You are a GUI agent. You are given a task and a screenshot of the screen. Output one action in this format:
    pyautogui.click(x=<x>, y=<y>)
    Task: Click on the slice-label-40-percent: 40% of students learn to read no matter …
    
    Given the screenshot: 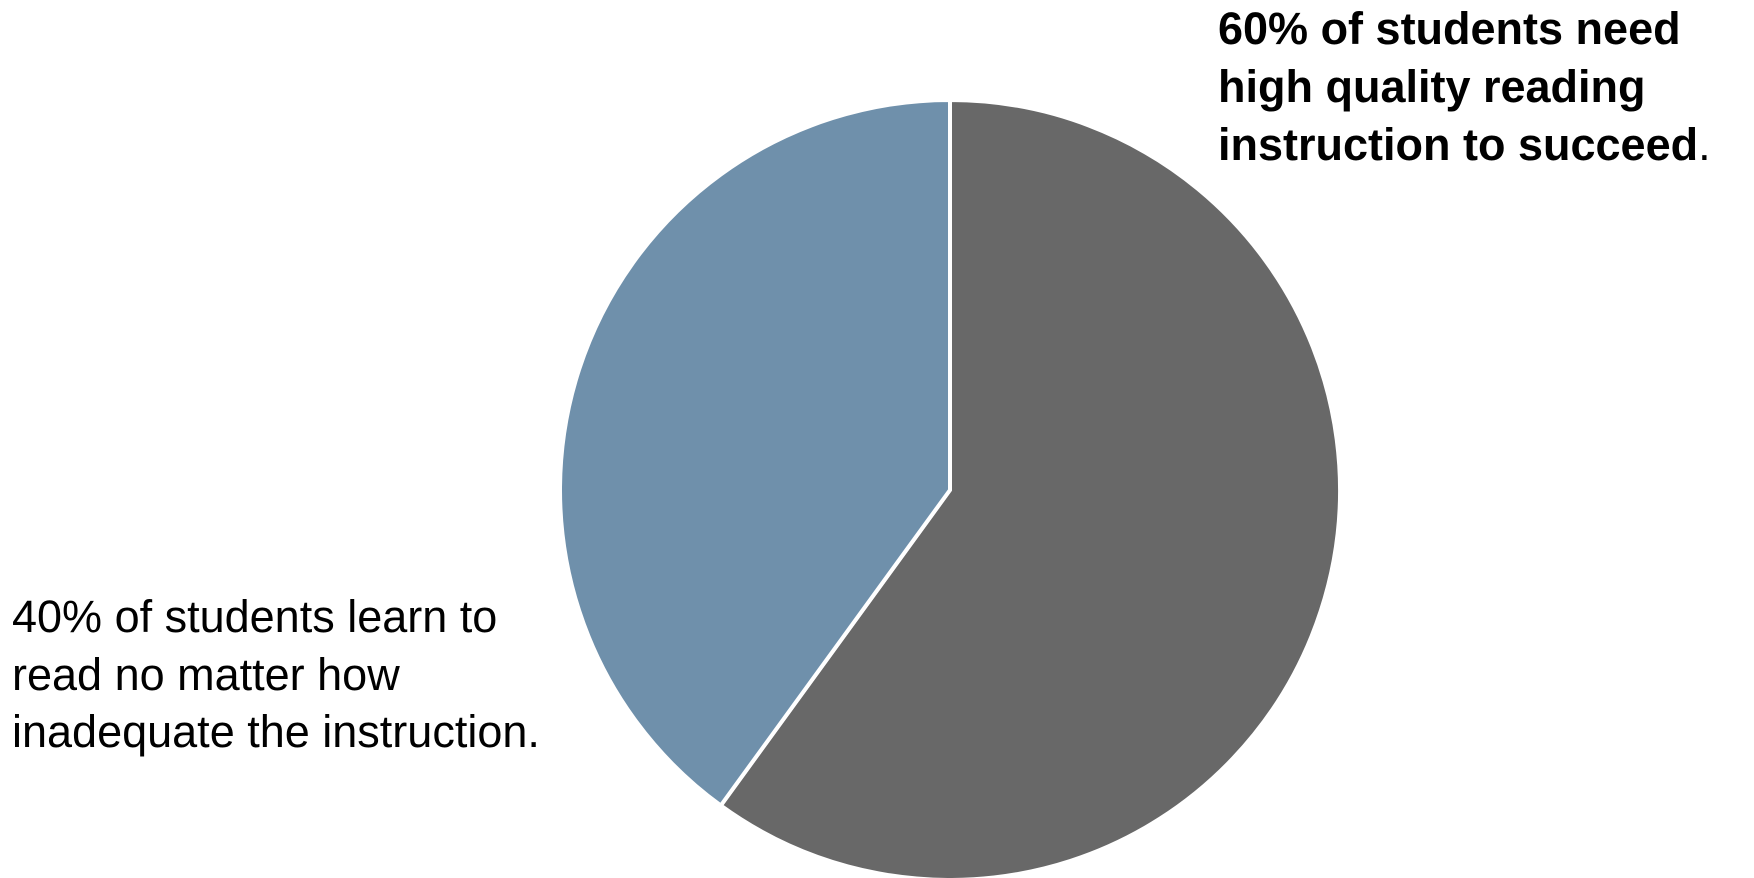 What is the action you would take?
    pyautogui.click(x=276, y=674)
    